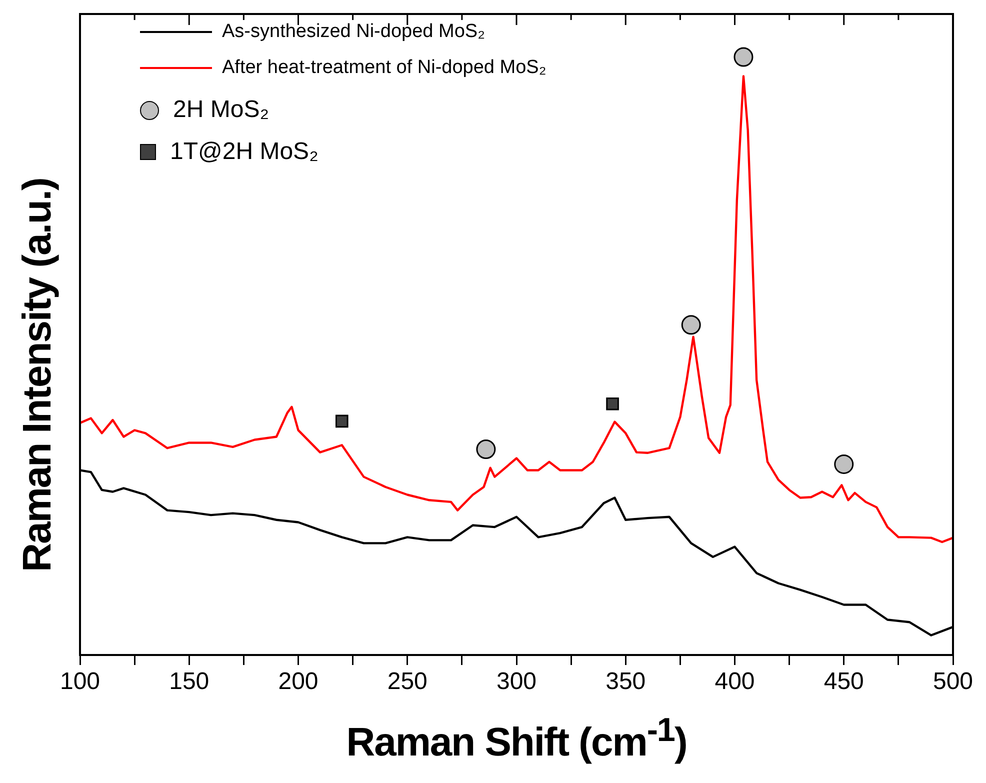  Describe the element at coordinates (844, 682) in the screenshot. I see `x-tick-label: 450` at that location.